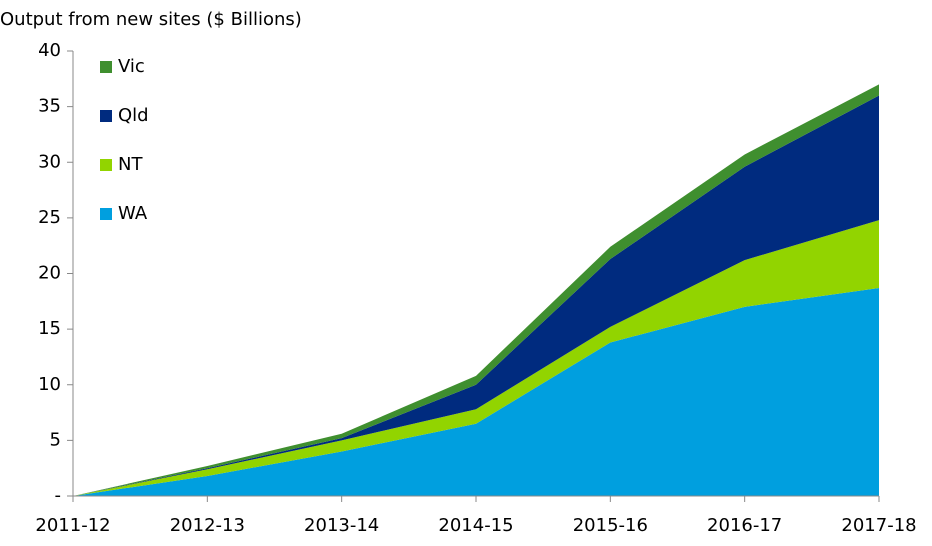  What do you see at coordinates (130, 164) in the screenshot?
I see `legend-label: NT` at bounding box center [130, 164].